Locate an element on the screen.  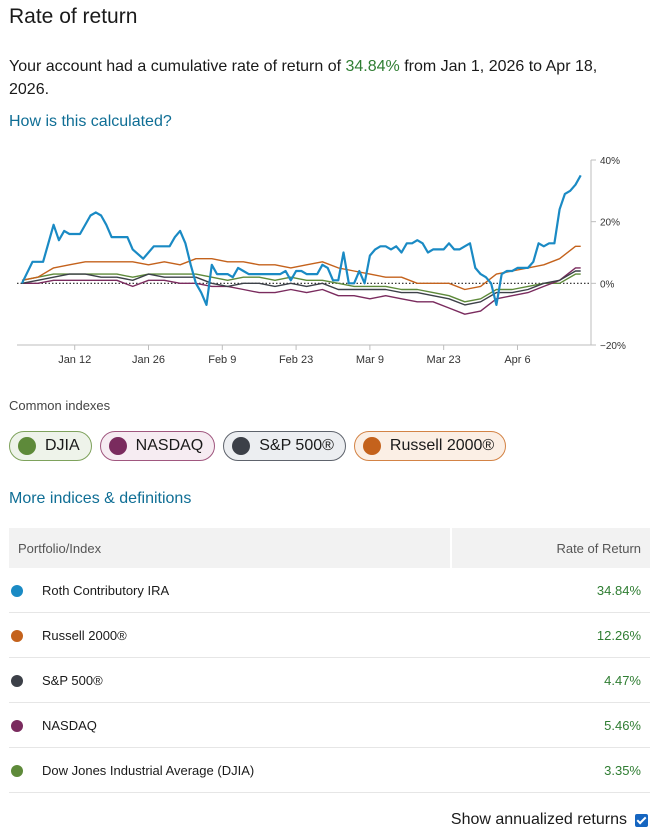
row-name: S&P 500® is located at coordinates (246, 680).